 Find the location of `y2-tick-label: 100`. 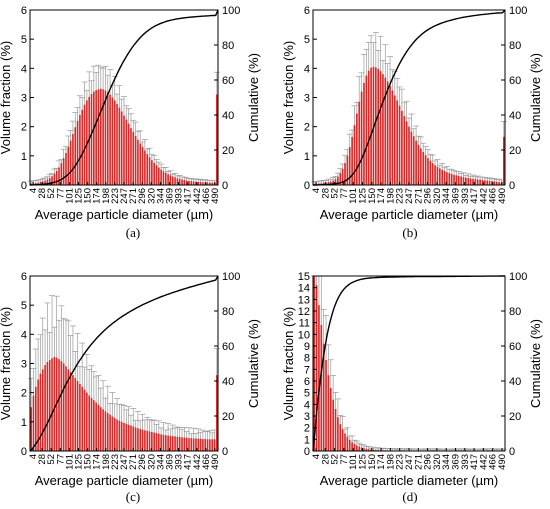

y2-tick-label: 100 is located at coordinates (231, 11).